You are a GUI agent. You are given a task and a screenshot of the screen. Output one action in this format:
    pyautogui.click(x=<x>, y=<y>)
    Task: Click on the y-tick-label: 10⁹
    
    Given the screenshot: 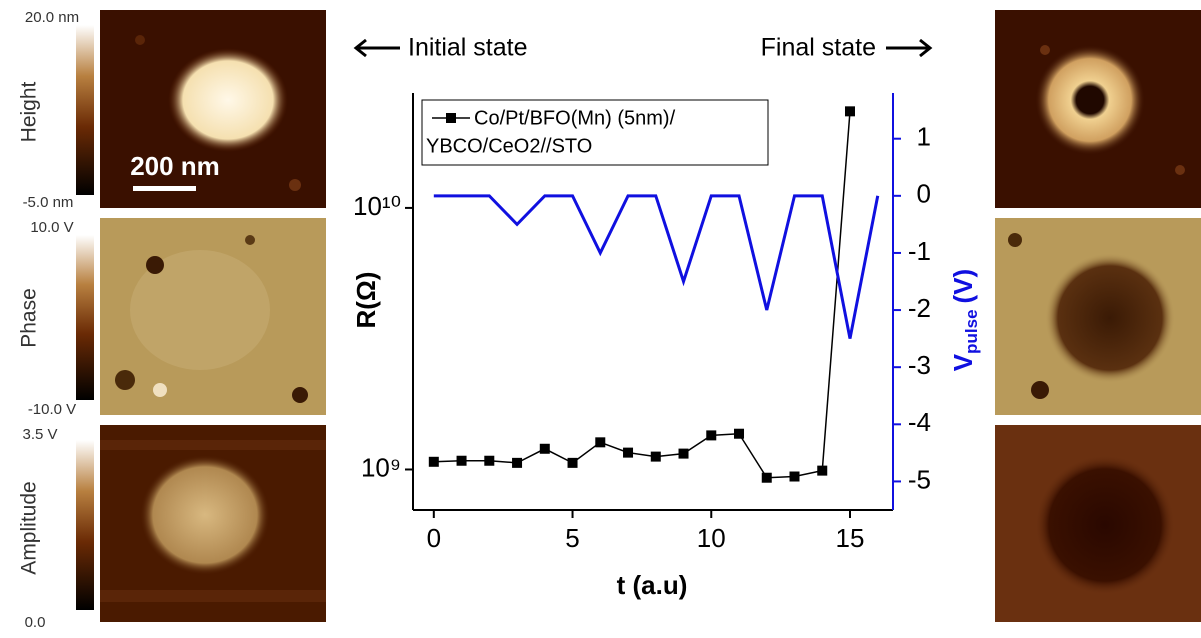 What is the action you would take?
    pyautogui.click(x=381, y=467)
    